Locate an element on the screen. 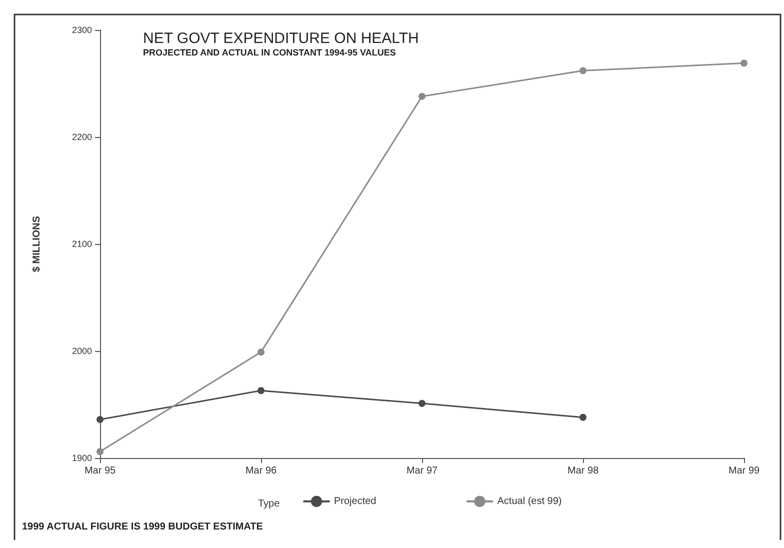  y-tick-label: 2200 is located at coordinates (82, 137).